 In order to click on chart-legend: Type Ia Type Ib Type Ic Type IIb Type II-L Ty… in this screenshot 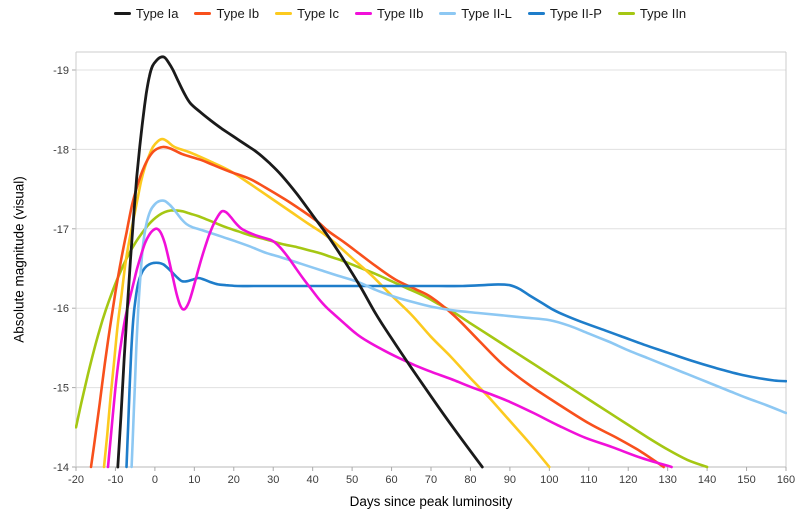, I will do `click(400, 13)`.